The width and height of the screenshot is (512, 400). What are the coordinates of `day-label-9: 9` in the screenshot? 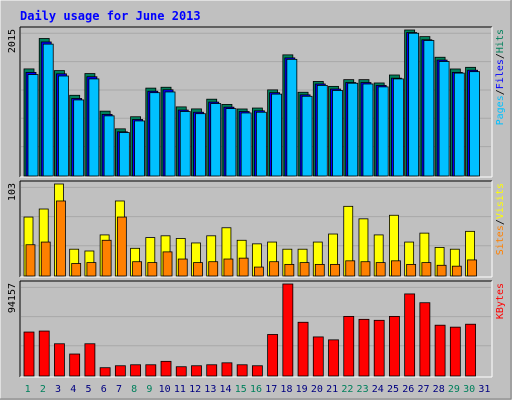 It's located at (149, 389).